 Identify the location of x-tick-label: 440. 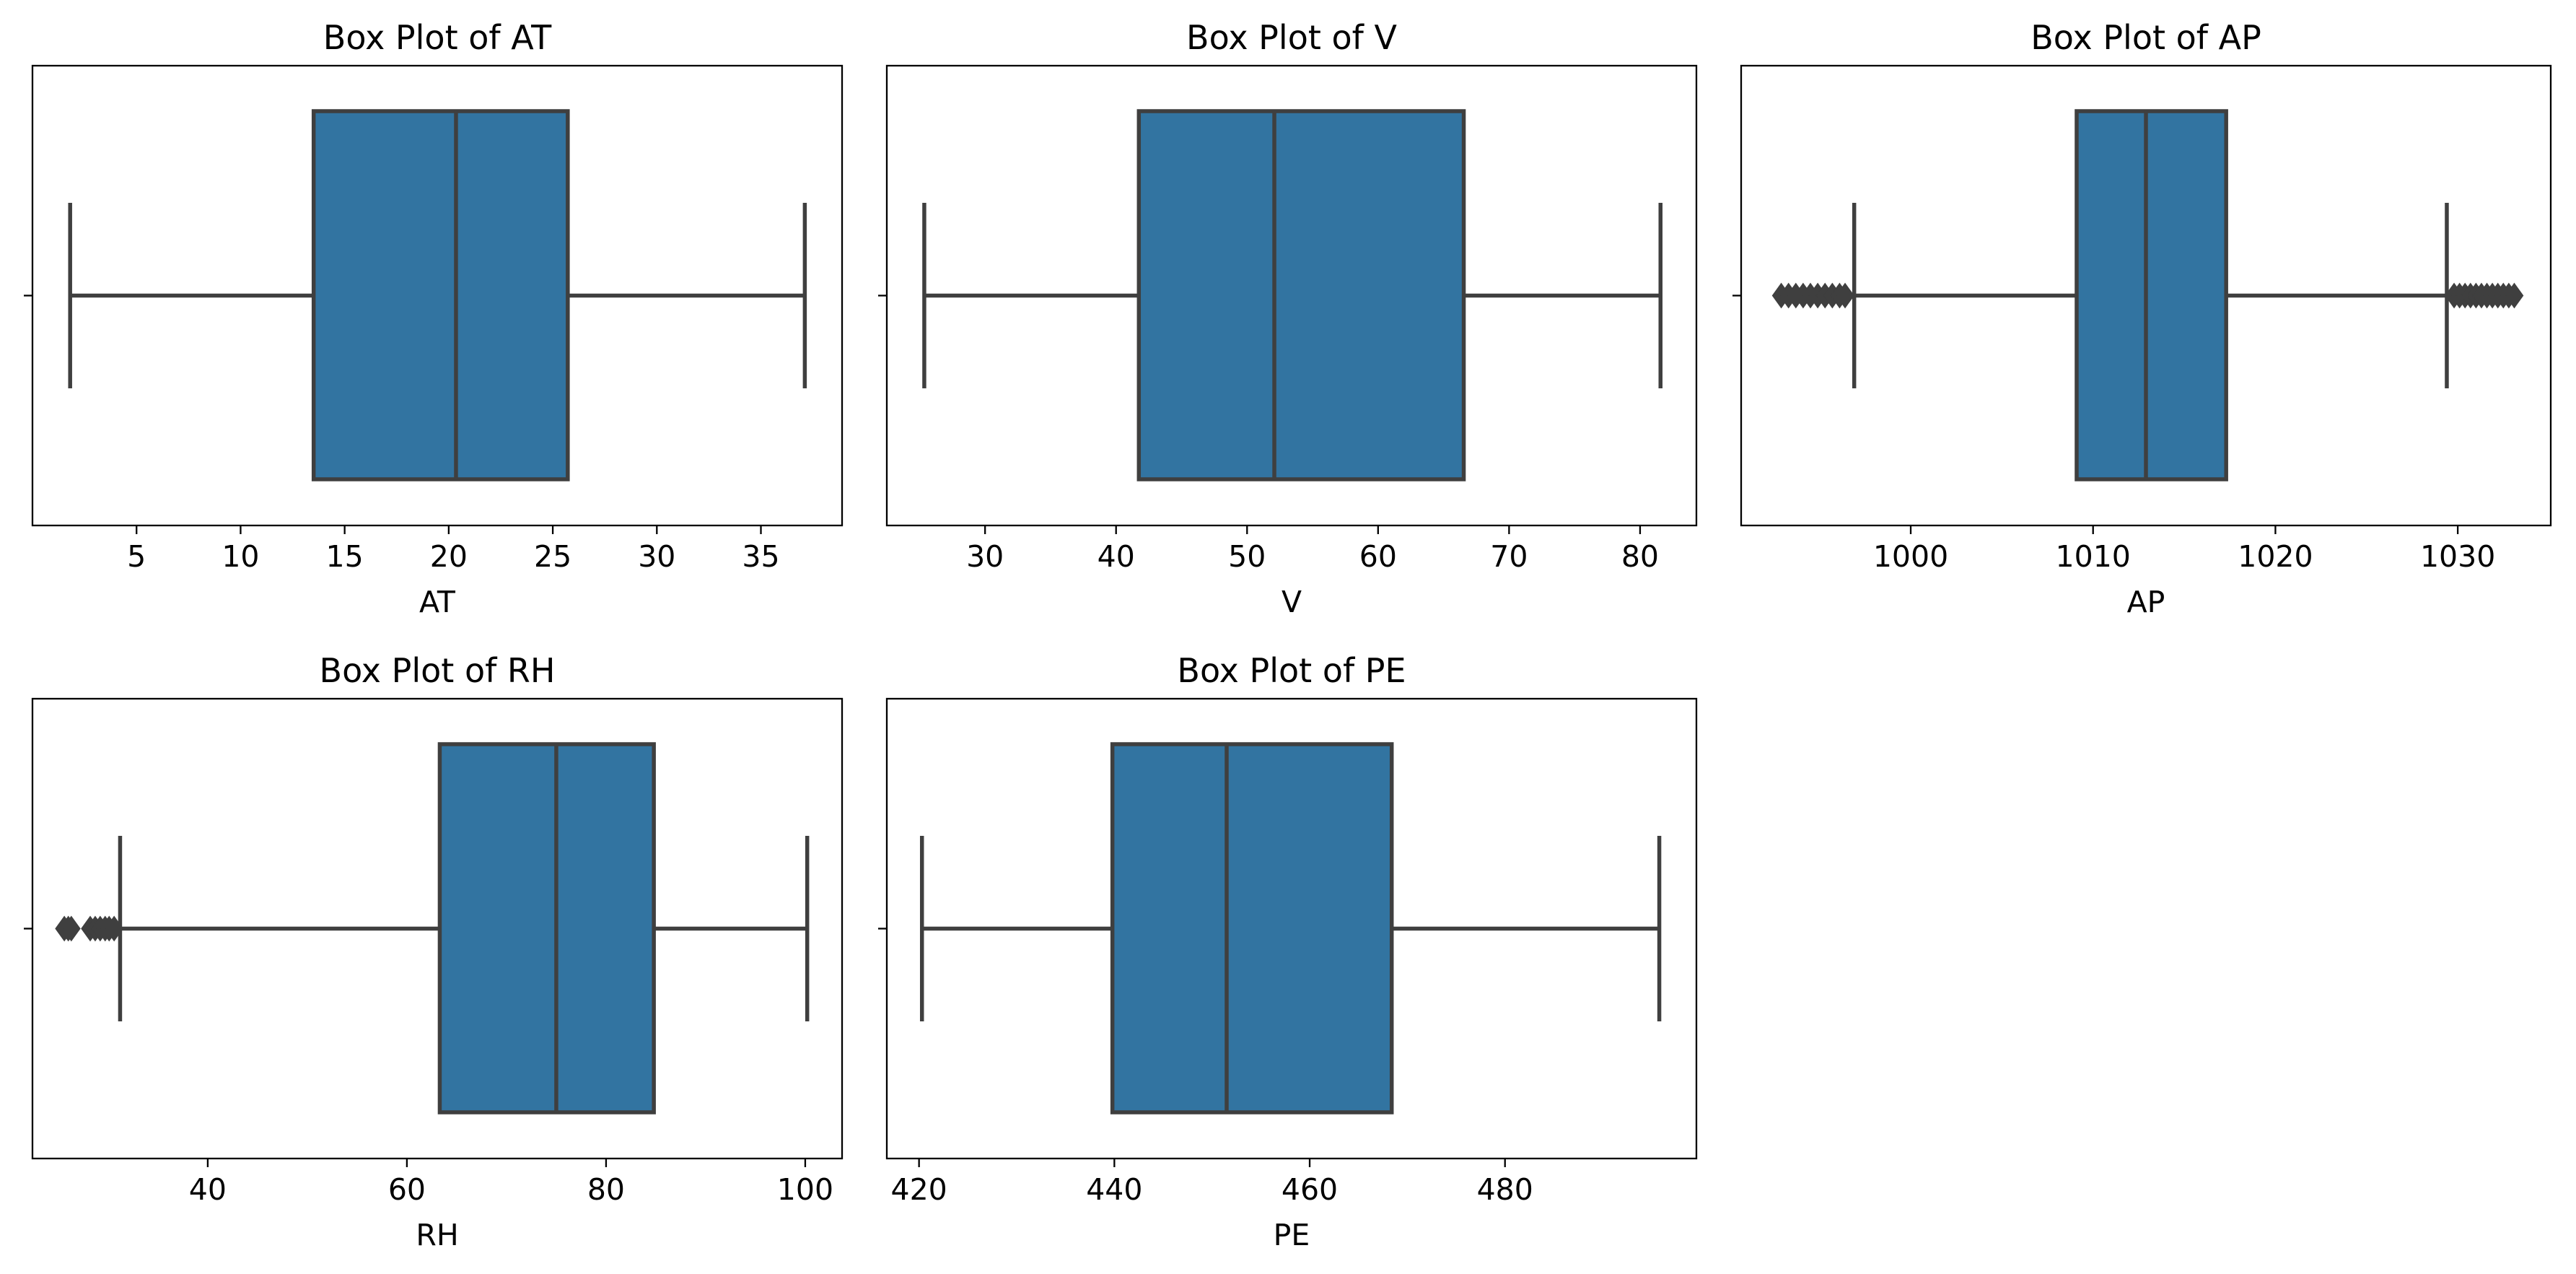
(1114, 1189).